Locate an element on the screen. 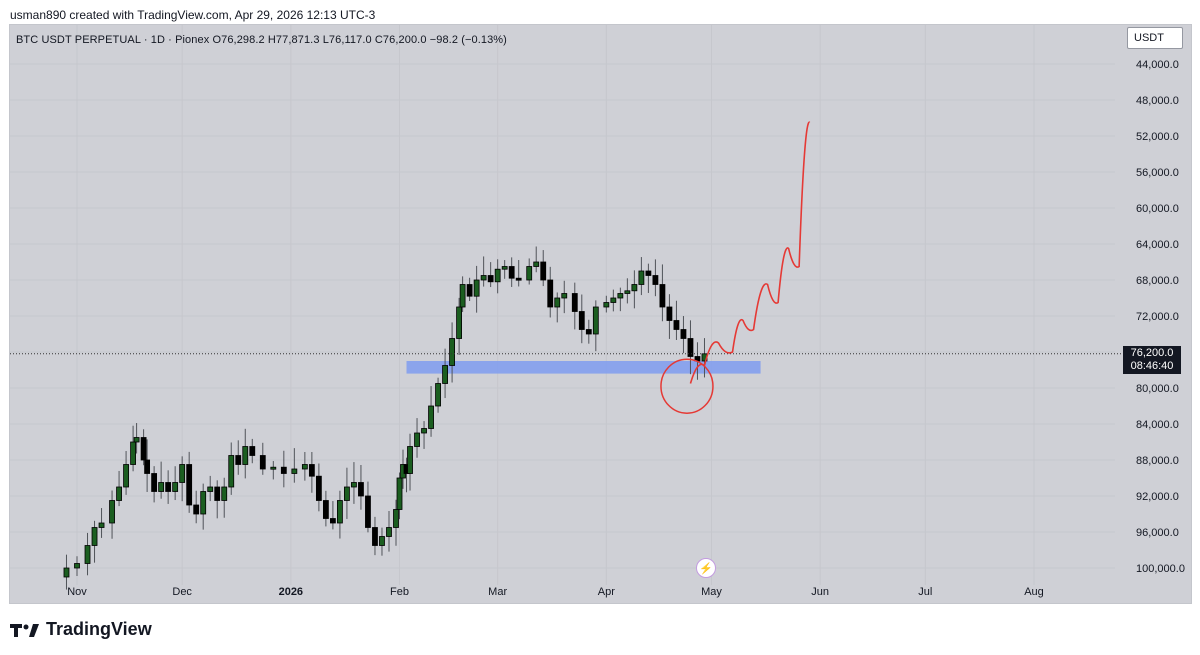 The image size is (1200, 655). last-price-tag: 76,200.0 08:46:40 is located at coordinates (1152, 360).